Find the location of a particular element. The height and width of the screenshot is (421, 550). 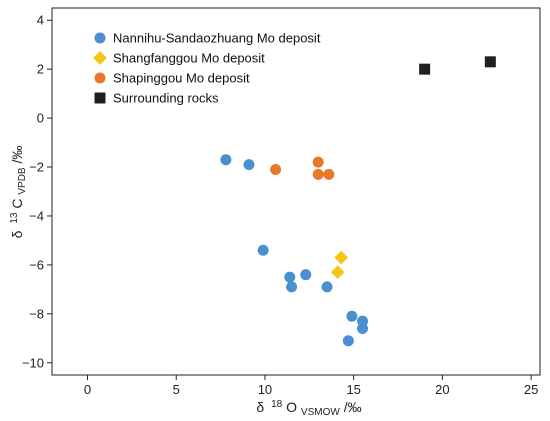

y-tick-label: 0 is located at coordinates (40, 118).